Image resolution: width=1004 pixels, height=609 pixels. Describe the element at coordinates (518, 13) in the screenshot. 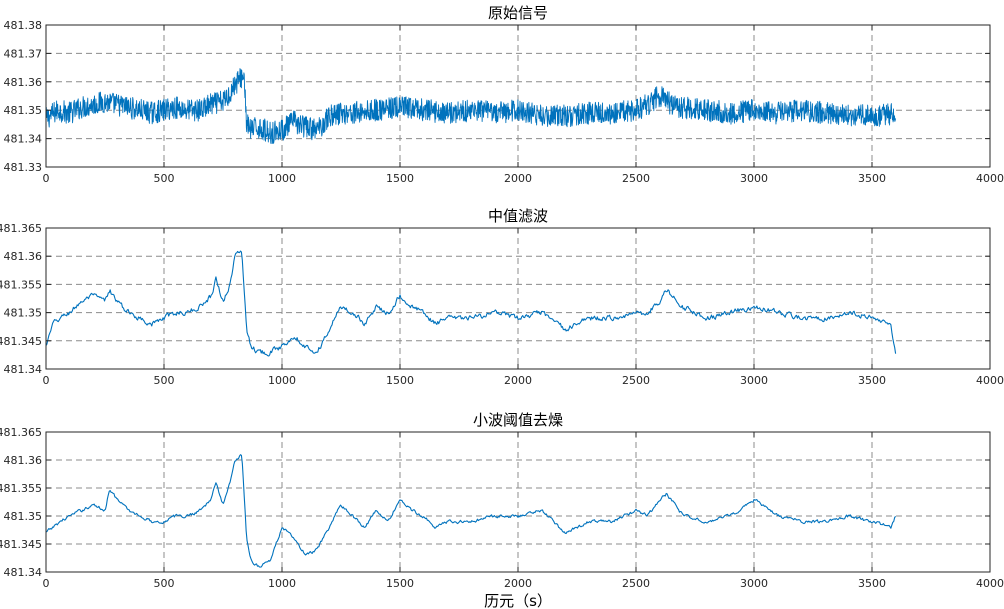

I see `chart-title: 原始信号` at that location.